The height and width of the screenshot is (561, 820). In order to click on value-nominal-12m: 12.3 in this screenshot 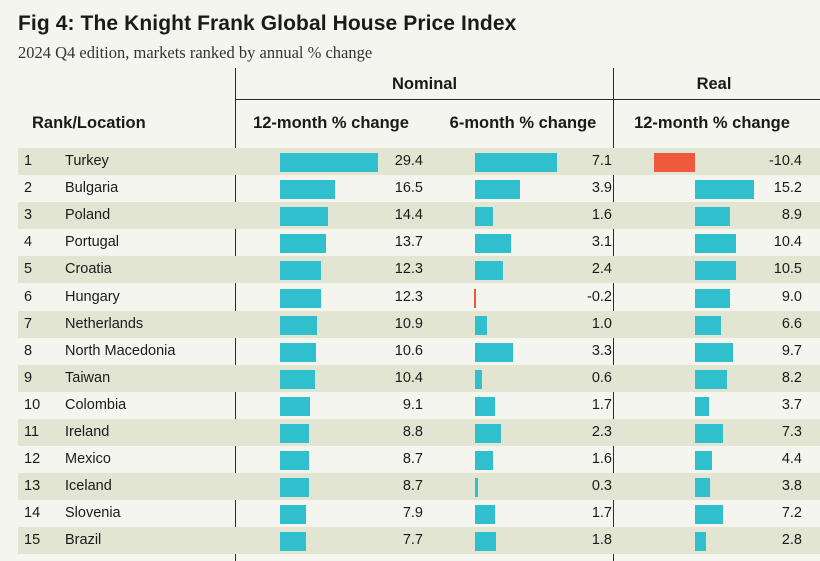, I will do `click(408, 296)`.